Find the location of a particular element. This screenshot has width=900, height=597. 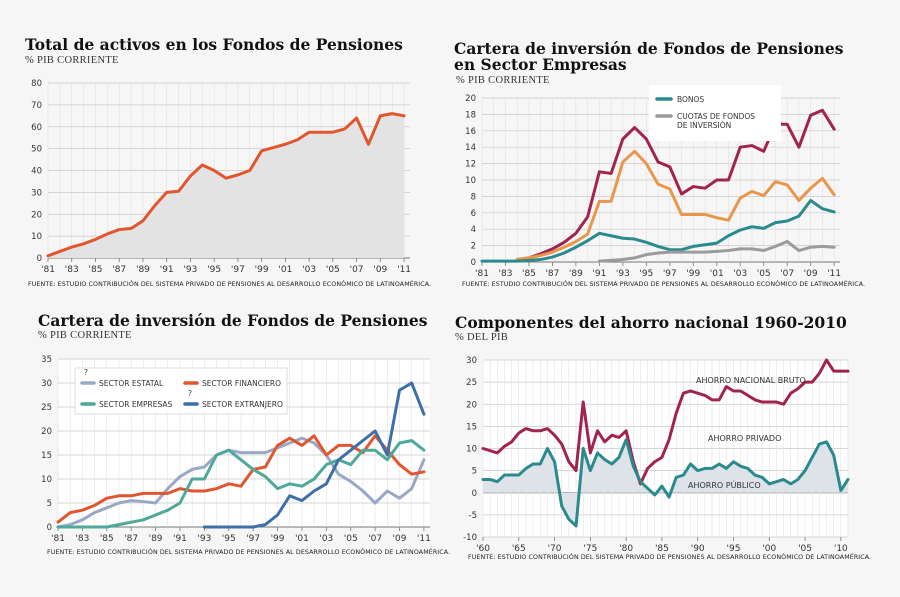

series-area is located at coordinates (226, 185).